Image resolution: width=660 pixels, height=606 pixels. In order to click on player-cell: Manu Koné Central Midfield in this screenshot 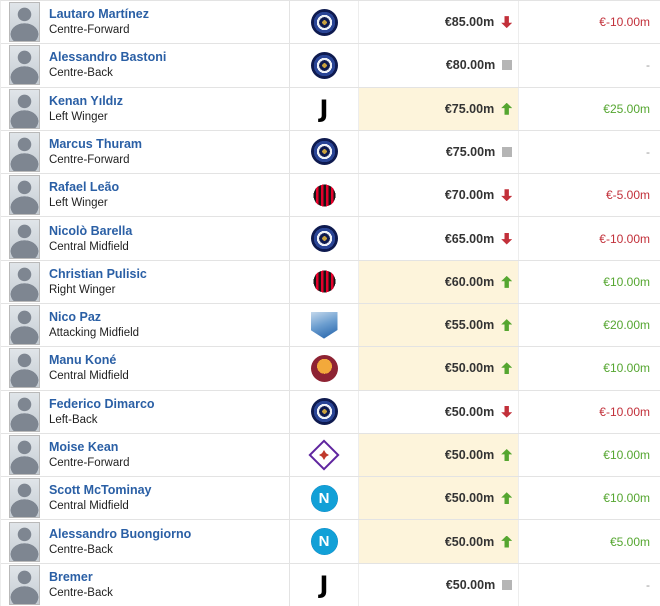, I will do `click(168, 368)`.